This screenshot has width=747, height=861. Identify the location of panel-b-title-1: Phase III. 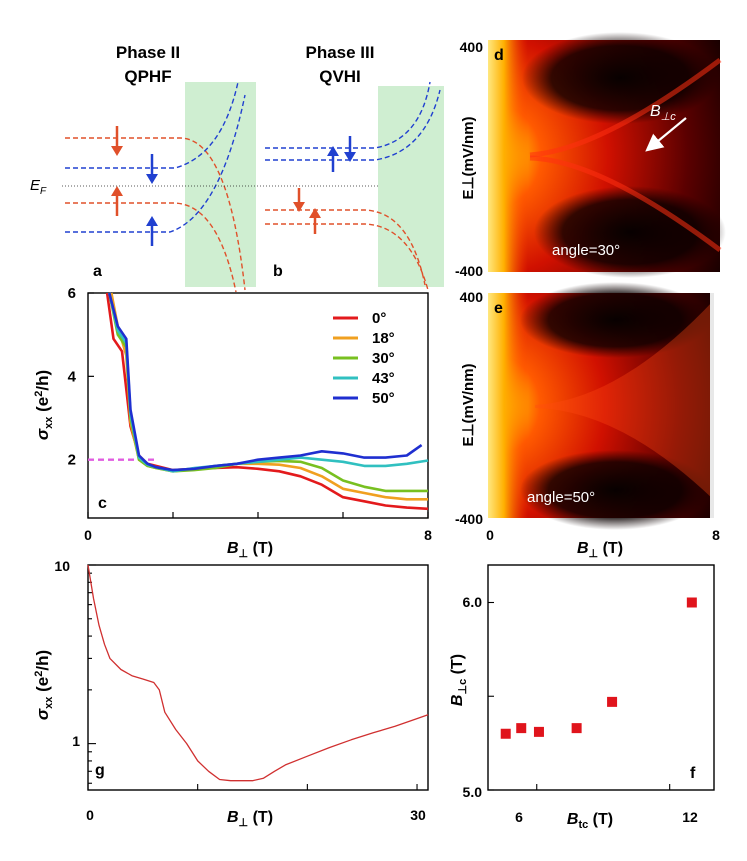
(340, 52).